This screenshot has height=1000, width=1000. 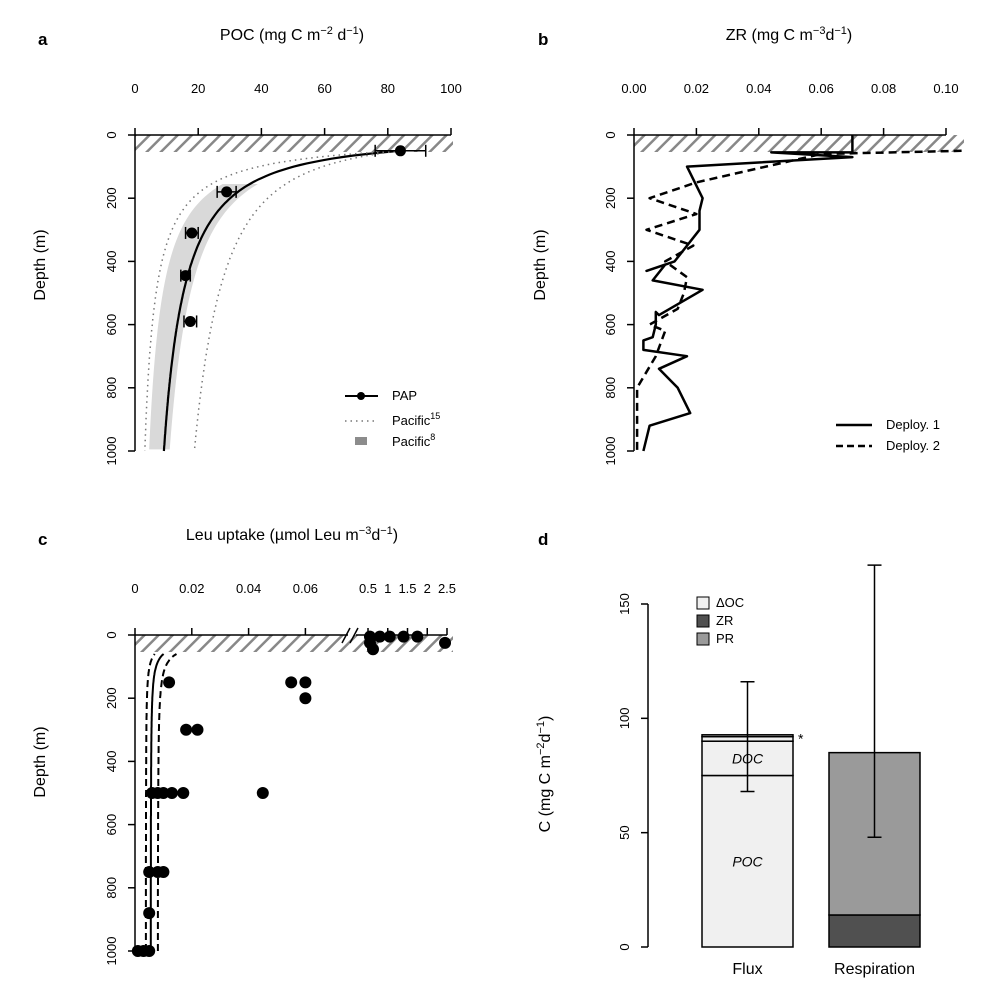 What do you see at coordinates (544, 774) in the screenshot?
I see `panel-d-ylabel: C (mg C m−2d−1)` at bounding box center [544, 774].